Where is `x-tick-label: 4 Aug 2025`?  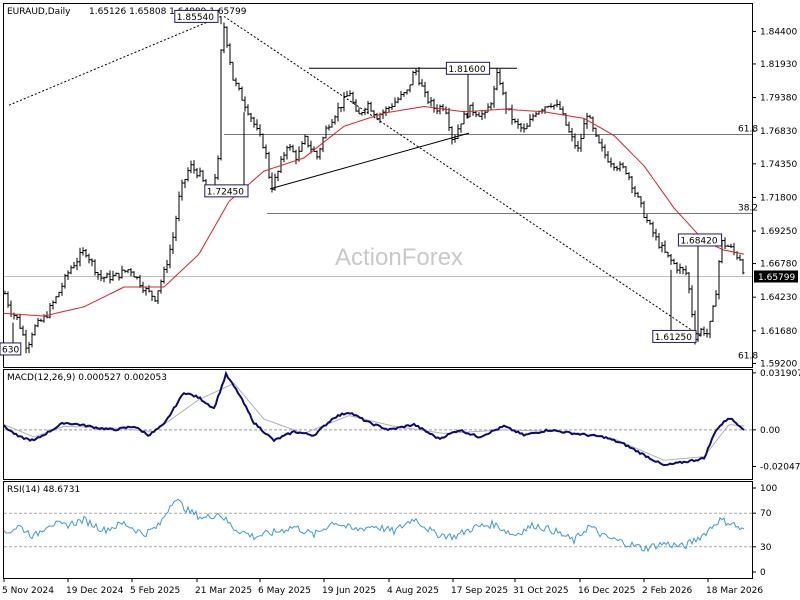 x-tick-label: 4 Aug 2025 is located at coordinates (413, 591).